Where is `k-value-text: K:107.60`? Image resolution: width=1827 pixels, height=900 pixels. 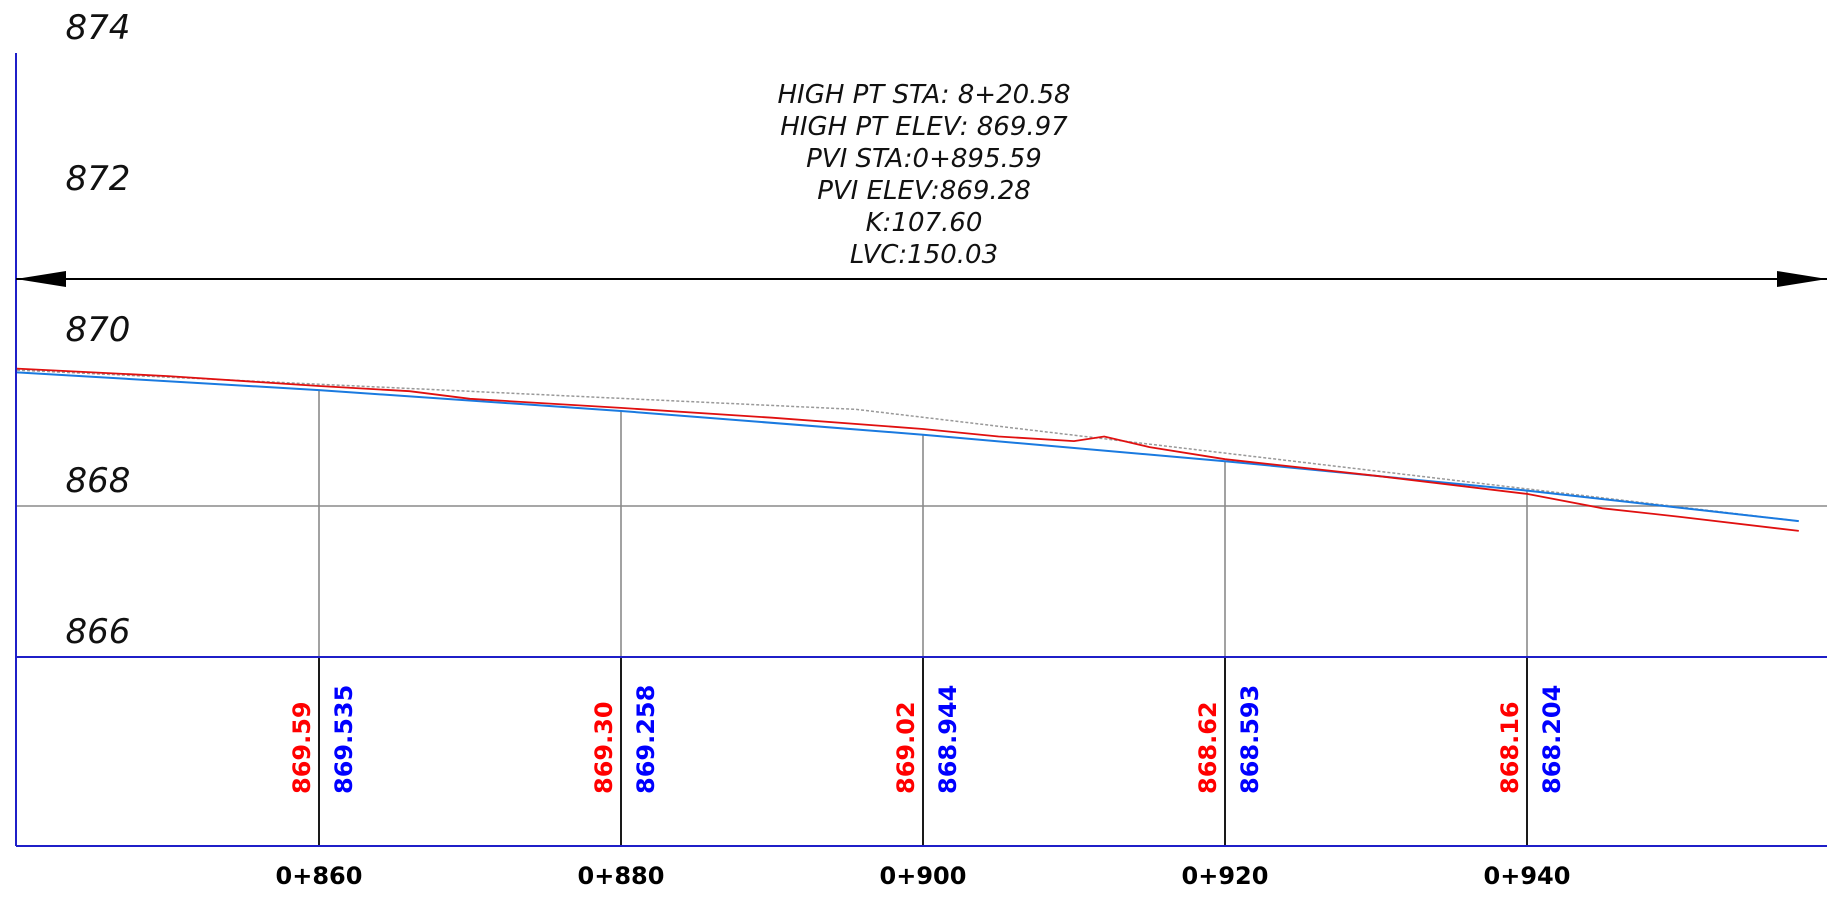
k-value-text: K:107.60 is located at coordinates (924, 223).